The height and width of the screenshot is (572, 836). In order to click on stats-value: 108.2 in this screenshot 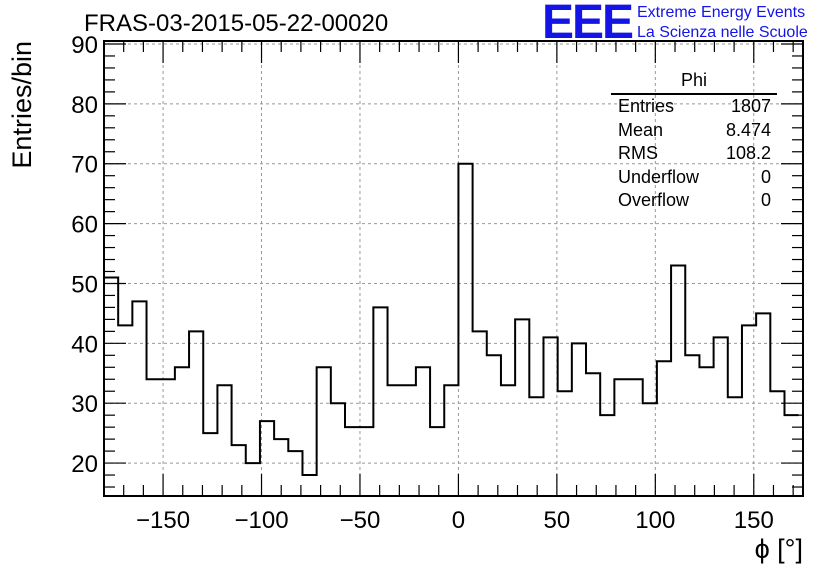, I will do `click(748, 153)`.